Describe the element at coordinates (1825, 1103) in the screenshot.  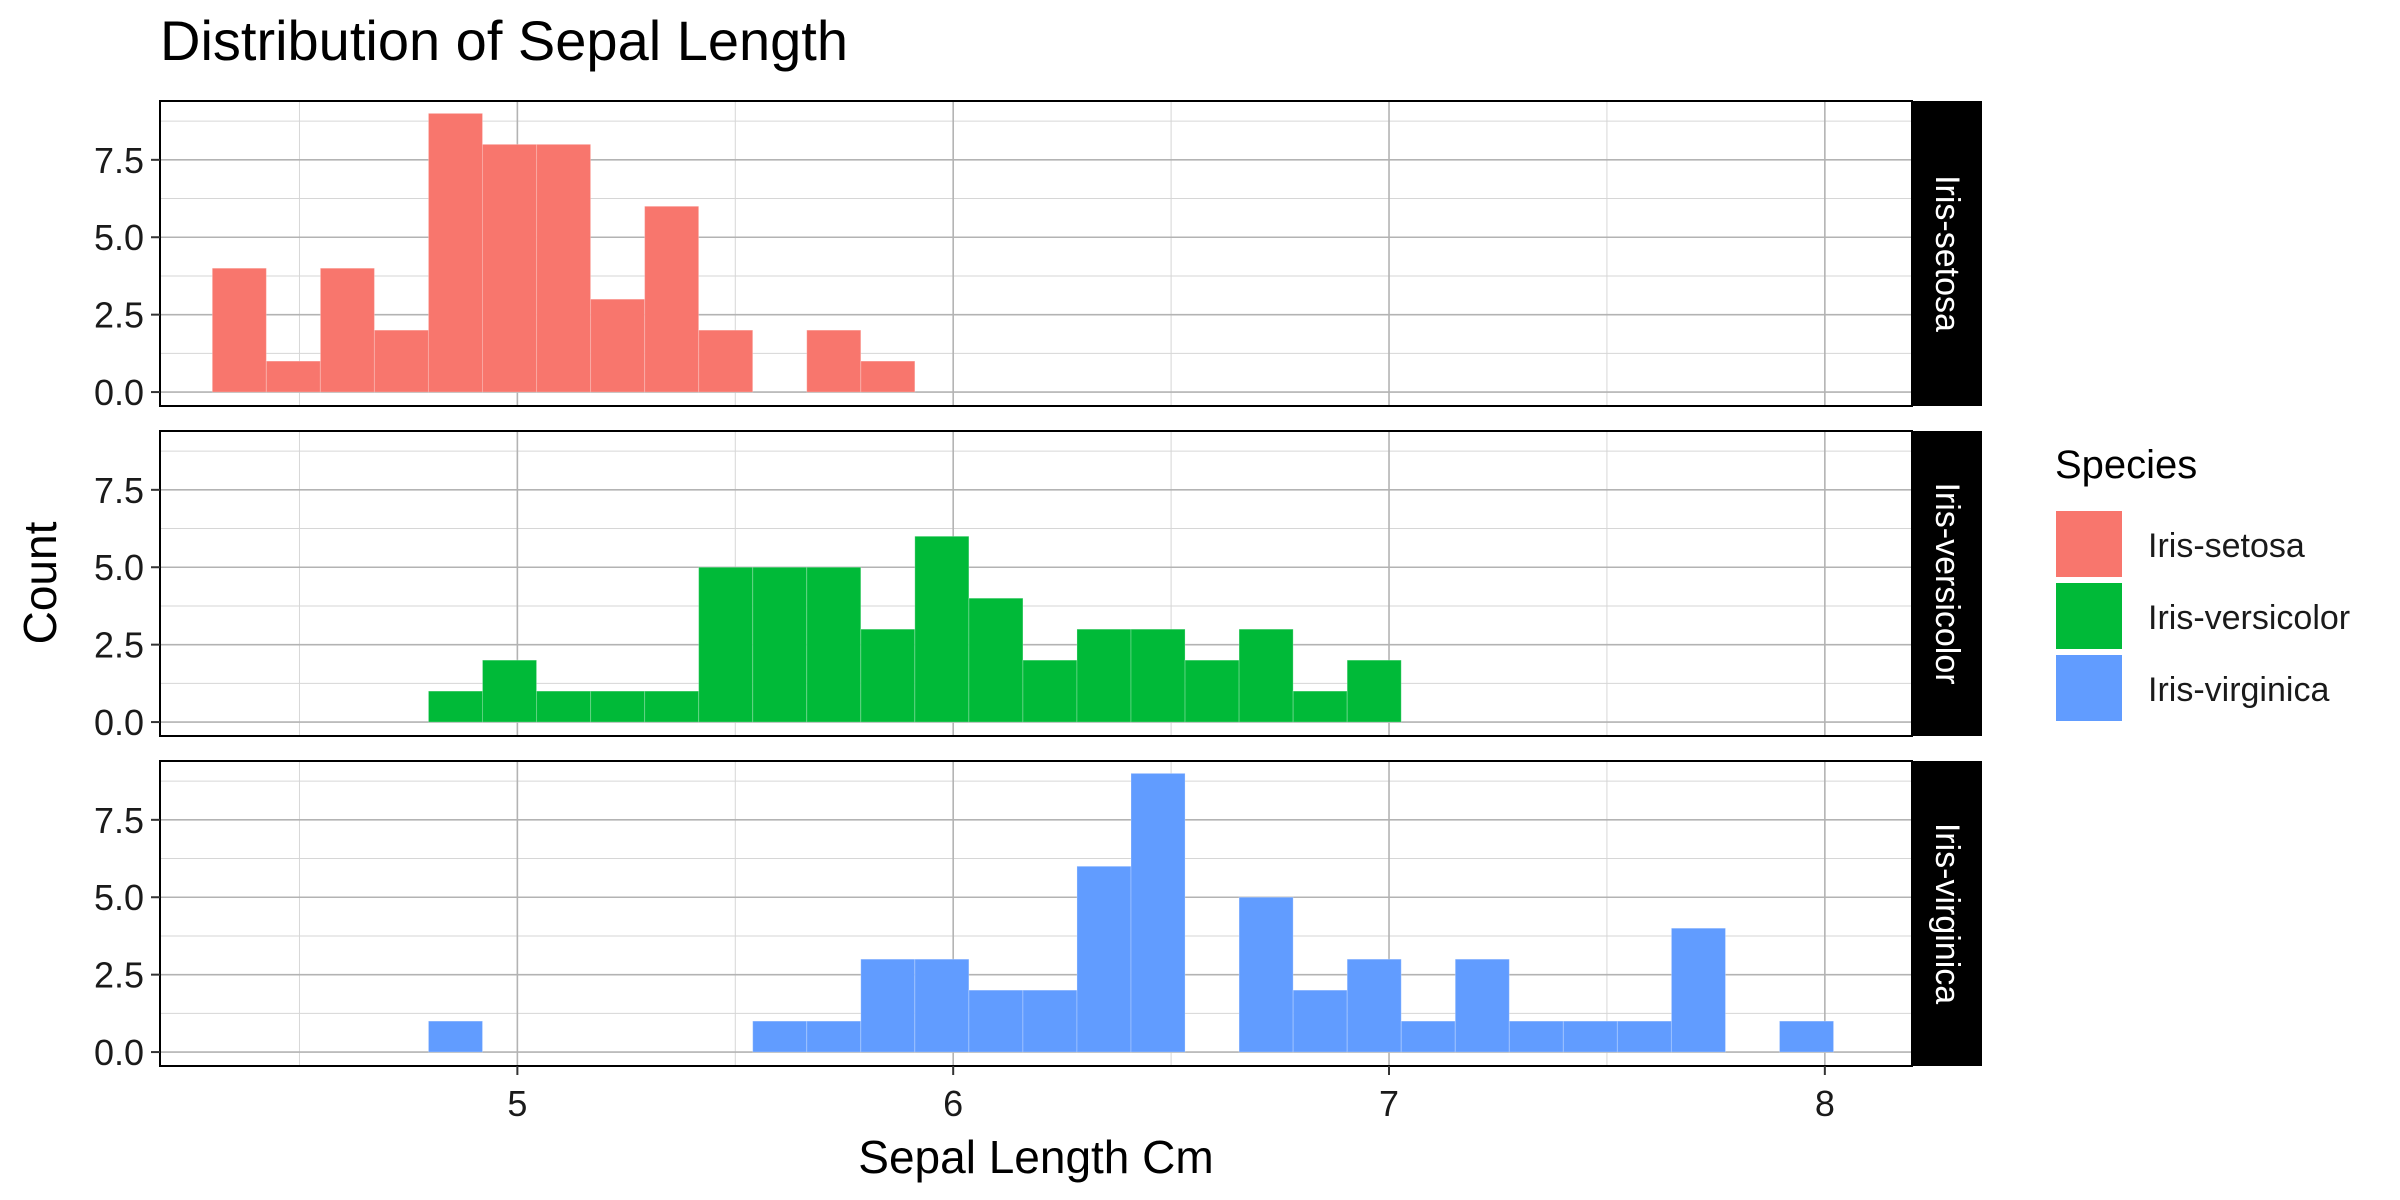
I see `x-tick-label: 8` at that location.